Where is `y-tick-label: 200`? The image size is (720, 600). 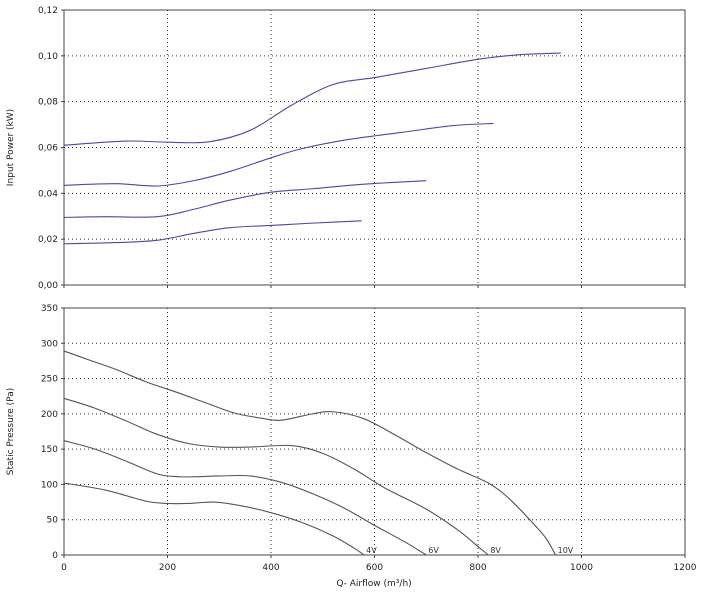
y-tick-label: 200 is located at coordinates (49, 415).